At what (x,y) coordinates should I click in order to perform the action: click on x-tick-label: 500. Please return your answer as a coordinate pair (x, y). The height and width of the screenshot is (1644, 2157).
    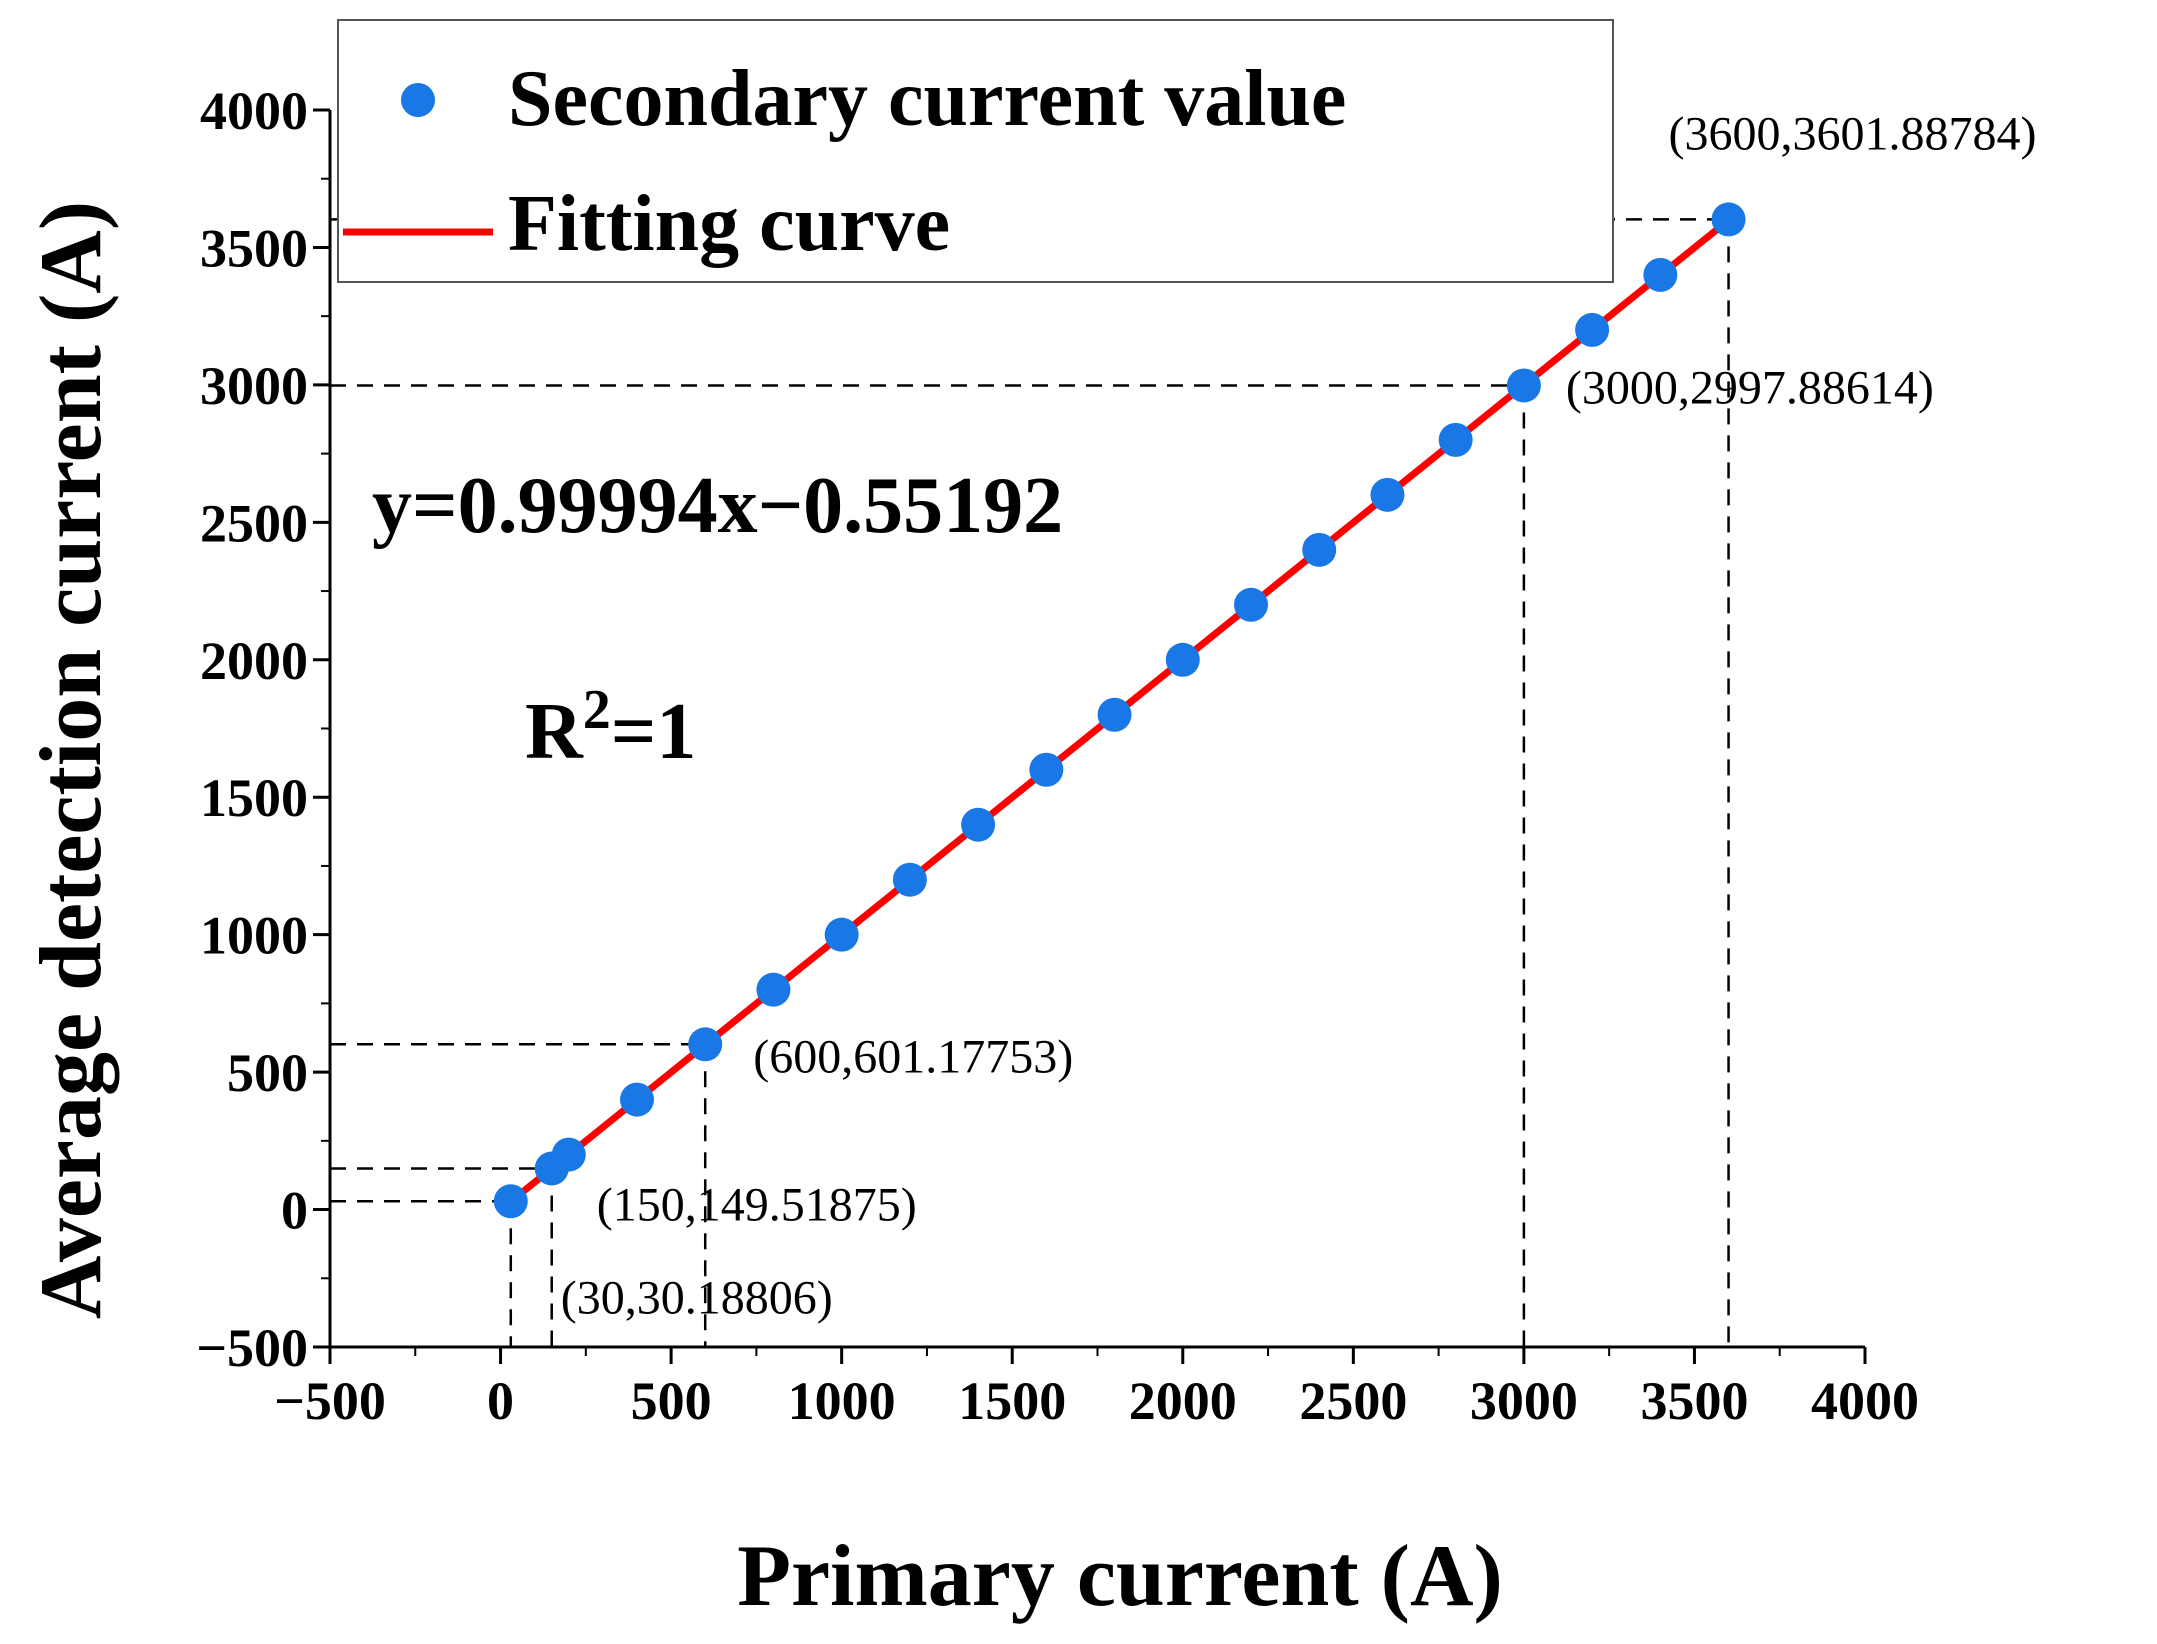
    Looking at the image, I should click on (671, 1401).